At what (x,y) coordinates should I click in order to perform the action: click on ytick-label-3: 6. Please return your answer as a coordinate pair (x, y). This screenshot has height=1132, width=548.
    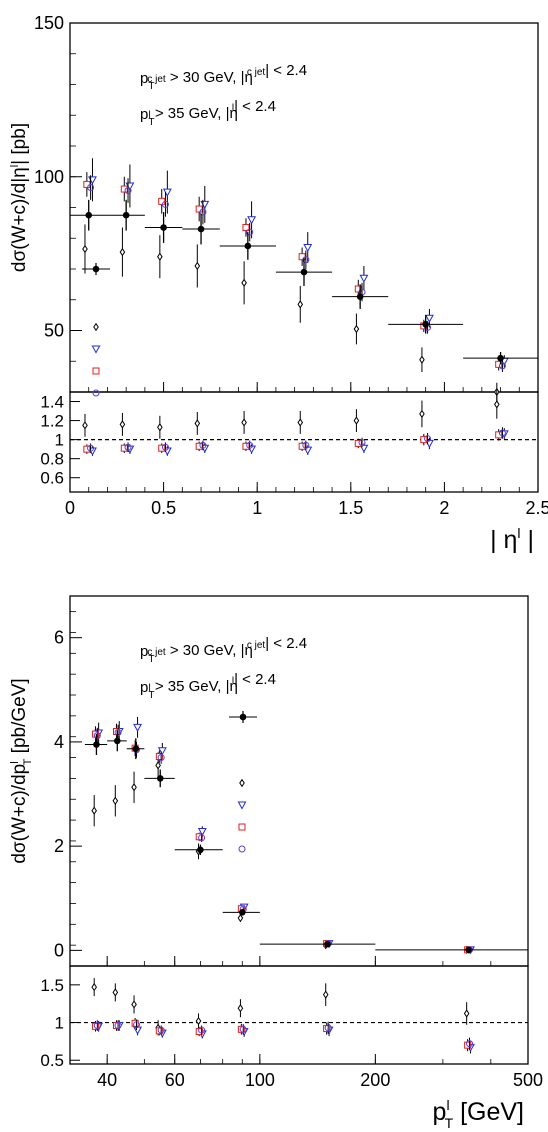
    Looking at the image, I should click on (59, 638).